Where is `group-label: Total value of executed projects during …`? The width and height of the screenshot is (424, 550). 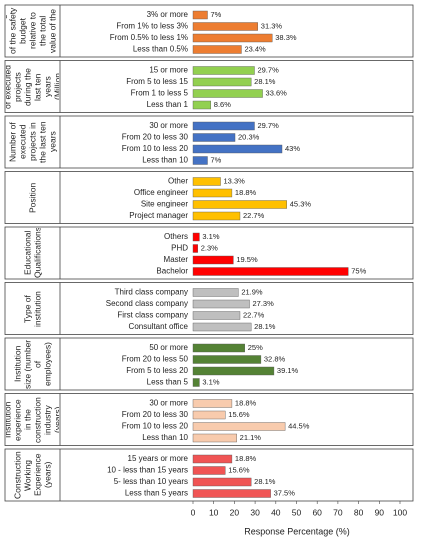 group-label: Total value of executed projects during … is located at coordinates (32, 86).